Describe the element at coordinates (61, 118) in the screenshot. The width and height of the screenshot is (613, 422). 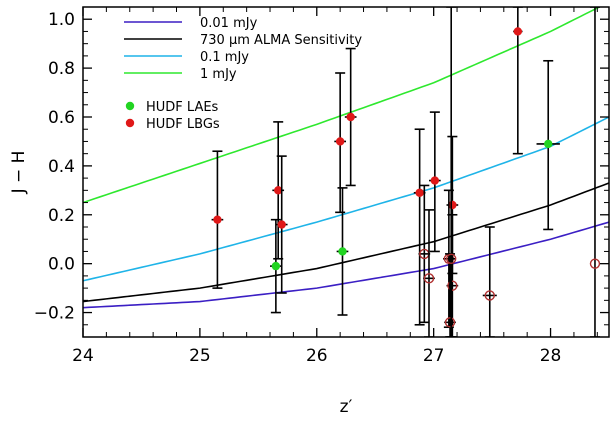
I see `y-tick-label: 0.6` at that location.